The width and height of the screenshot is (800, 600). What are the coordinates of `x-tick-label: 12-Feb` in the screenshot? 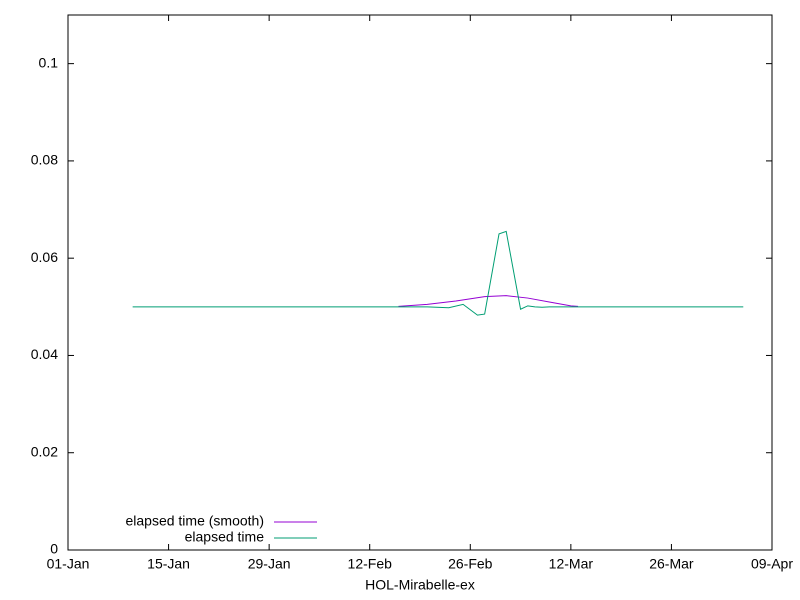 It's located at (370, 564).